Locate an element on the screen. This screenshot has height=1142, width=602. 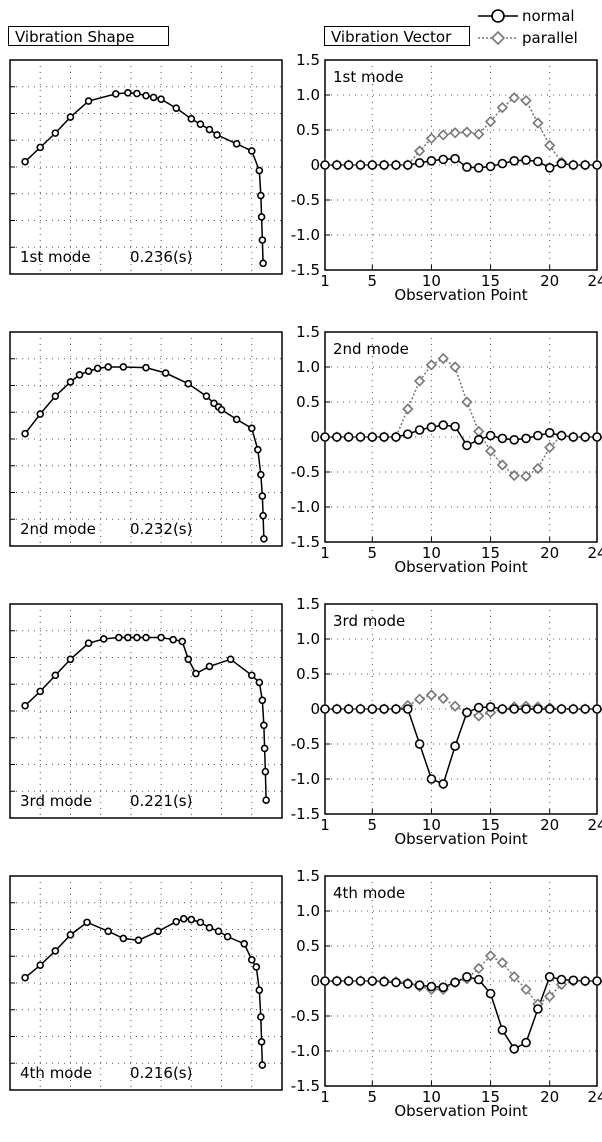
vector-mode-label: 2nd mode is located at coordinates (371, 349).